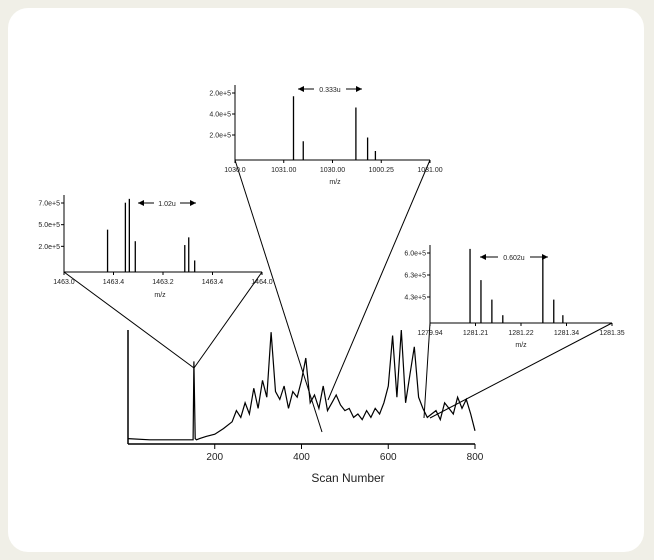 This screenshot has height=560, width=654. I want to click on inset-top-y-tick-label: 4.0e+5, so click(220, 115).